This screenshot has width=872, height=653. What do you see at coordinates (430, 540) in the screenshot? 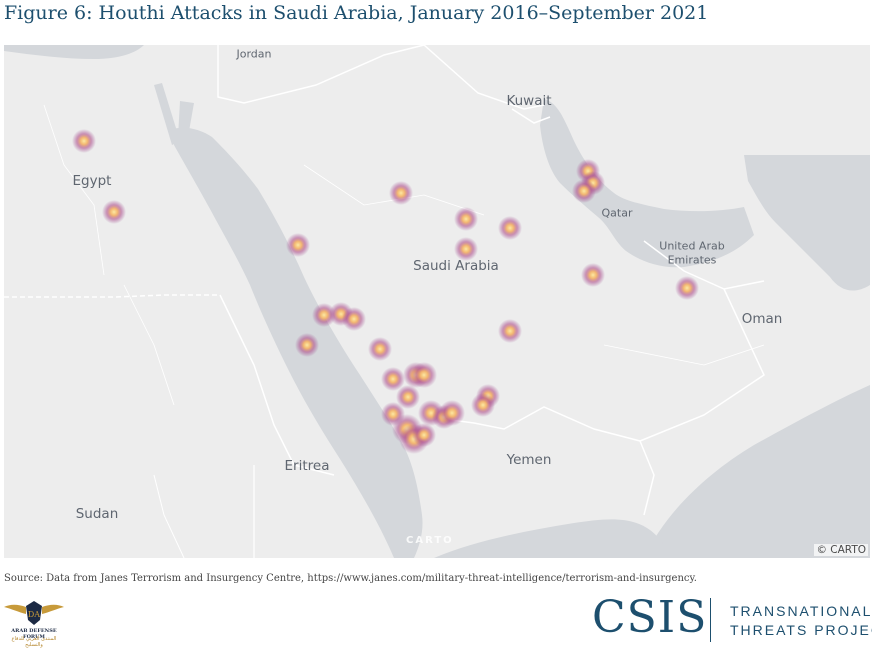
I see `carto-watermark: CARTO` at bounding box center [430, 540].